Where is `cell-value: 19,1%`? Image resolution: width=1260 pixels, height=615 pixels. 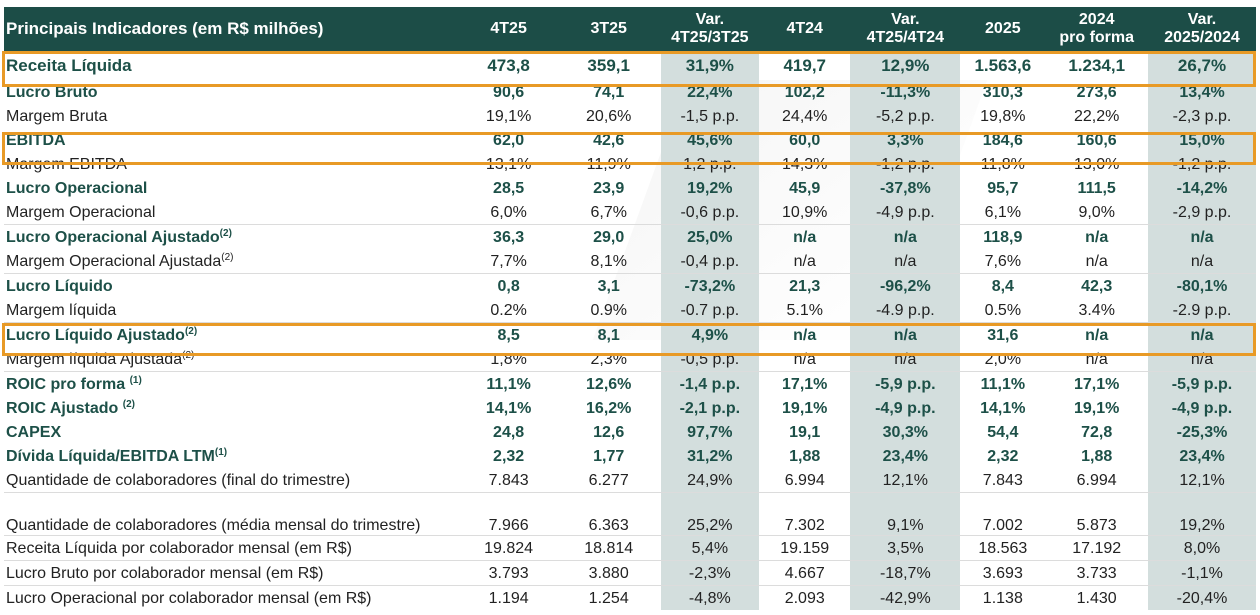 cell-value: 19,1% is located at coordinates (1097, 408).